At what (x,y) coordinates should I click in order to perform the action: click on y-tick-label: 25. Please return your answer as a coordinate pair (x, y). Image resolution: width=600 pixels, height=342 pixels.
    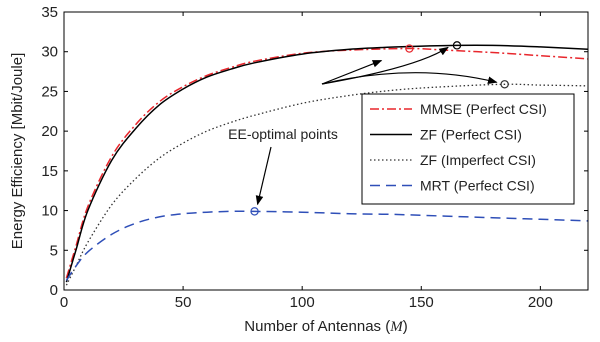
    Looking at the image, I should click on (49, 91).